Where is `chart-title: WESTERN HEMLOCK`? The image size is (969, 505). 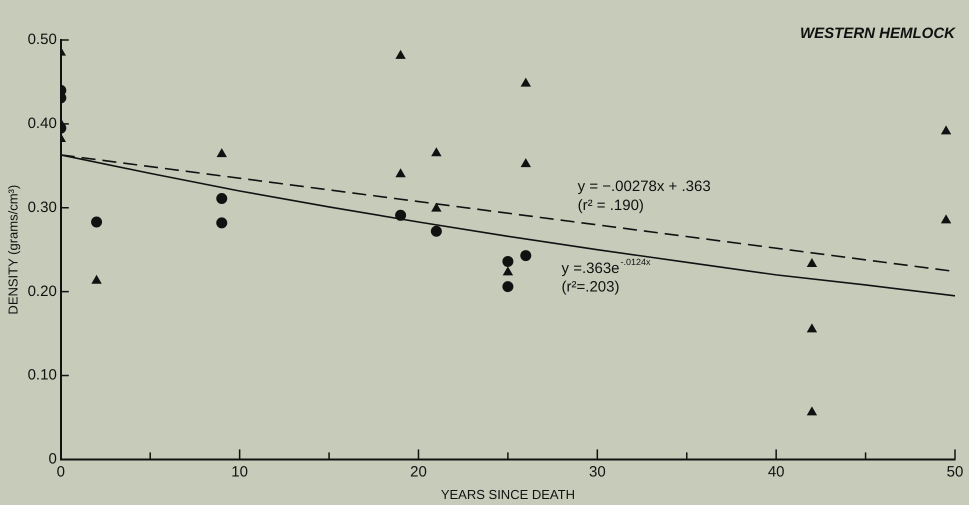
chart-title: WESTERN HEMLOCK is located at coordinates (878, 33).